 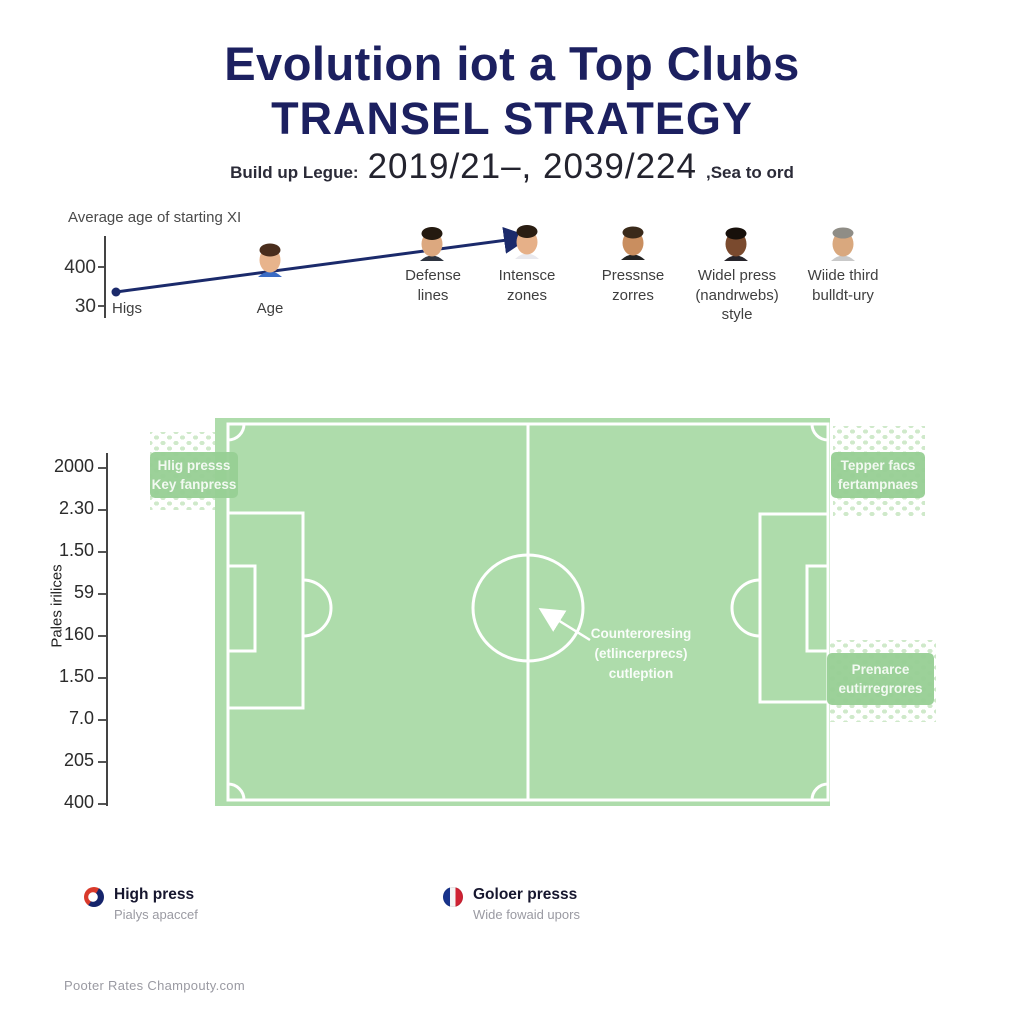 What do you see at coordinates (880, 688) in the screenshot?
I see `pitch-label-line: eutirregrores` at bounding box center [880, 688].